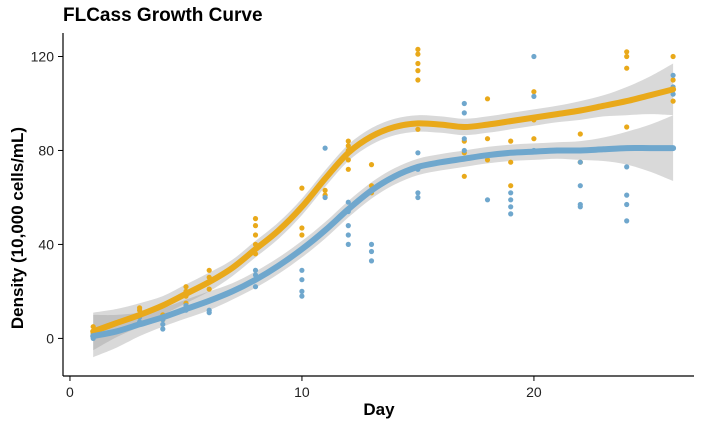  Describe the element at coordinates (379, 409) in the screenshot. I see `x-axis-label: Day` at that location.